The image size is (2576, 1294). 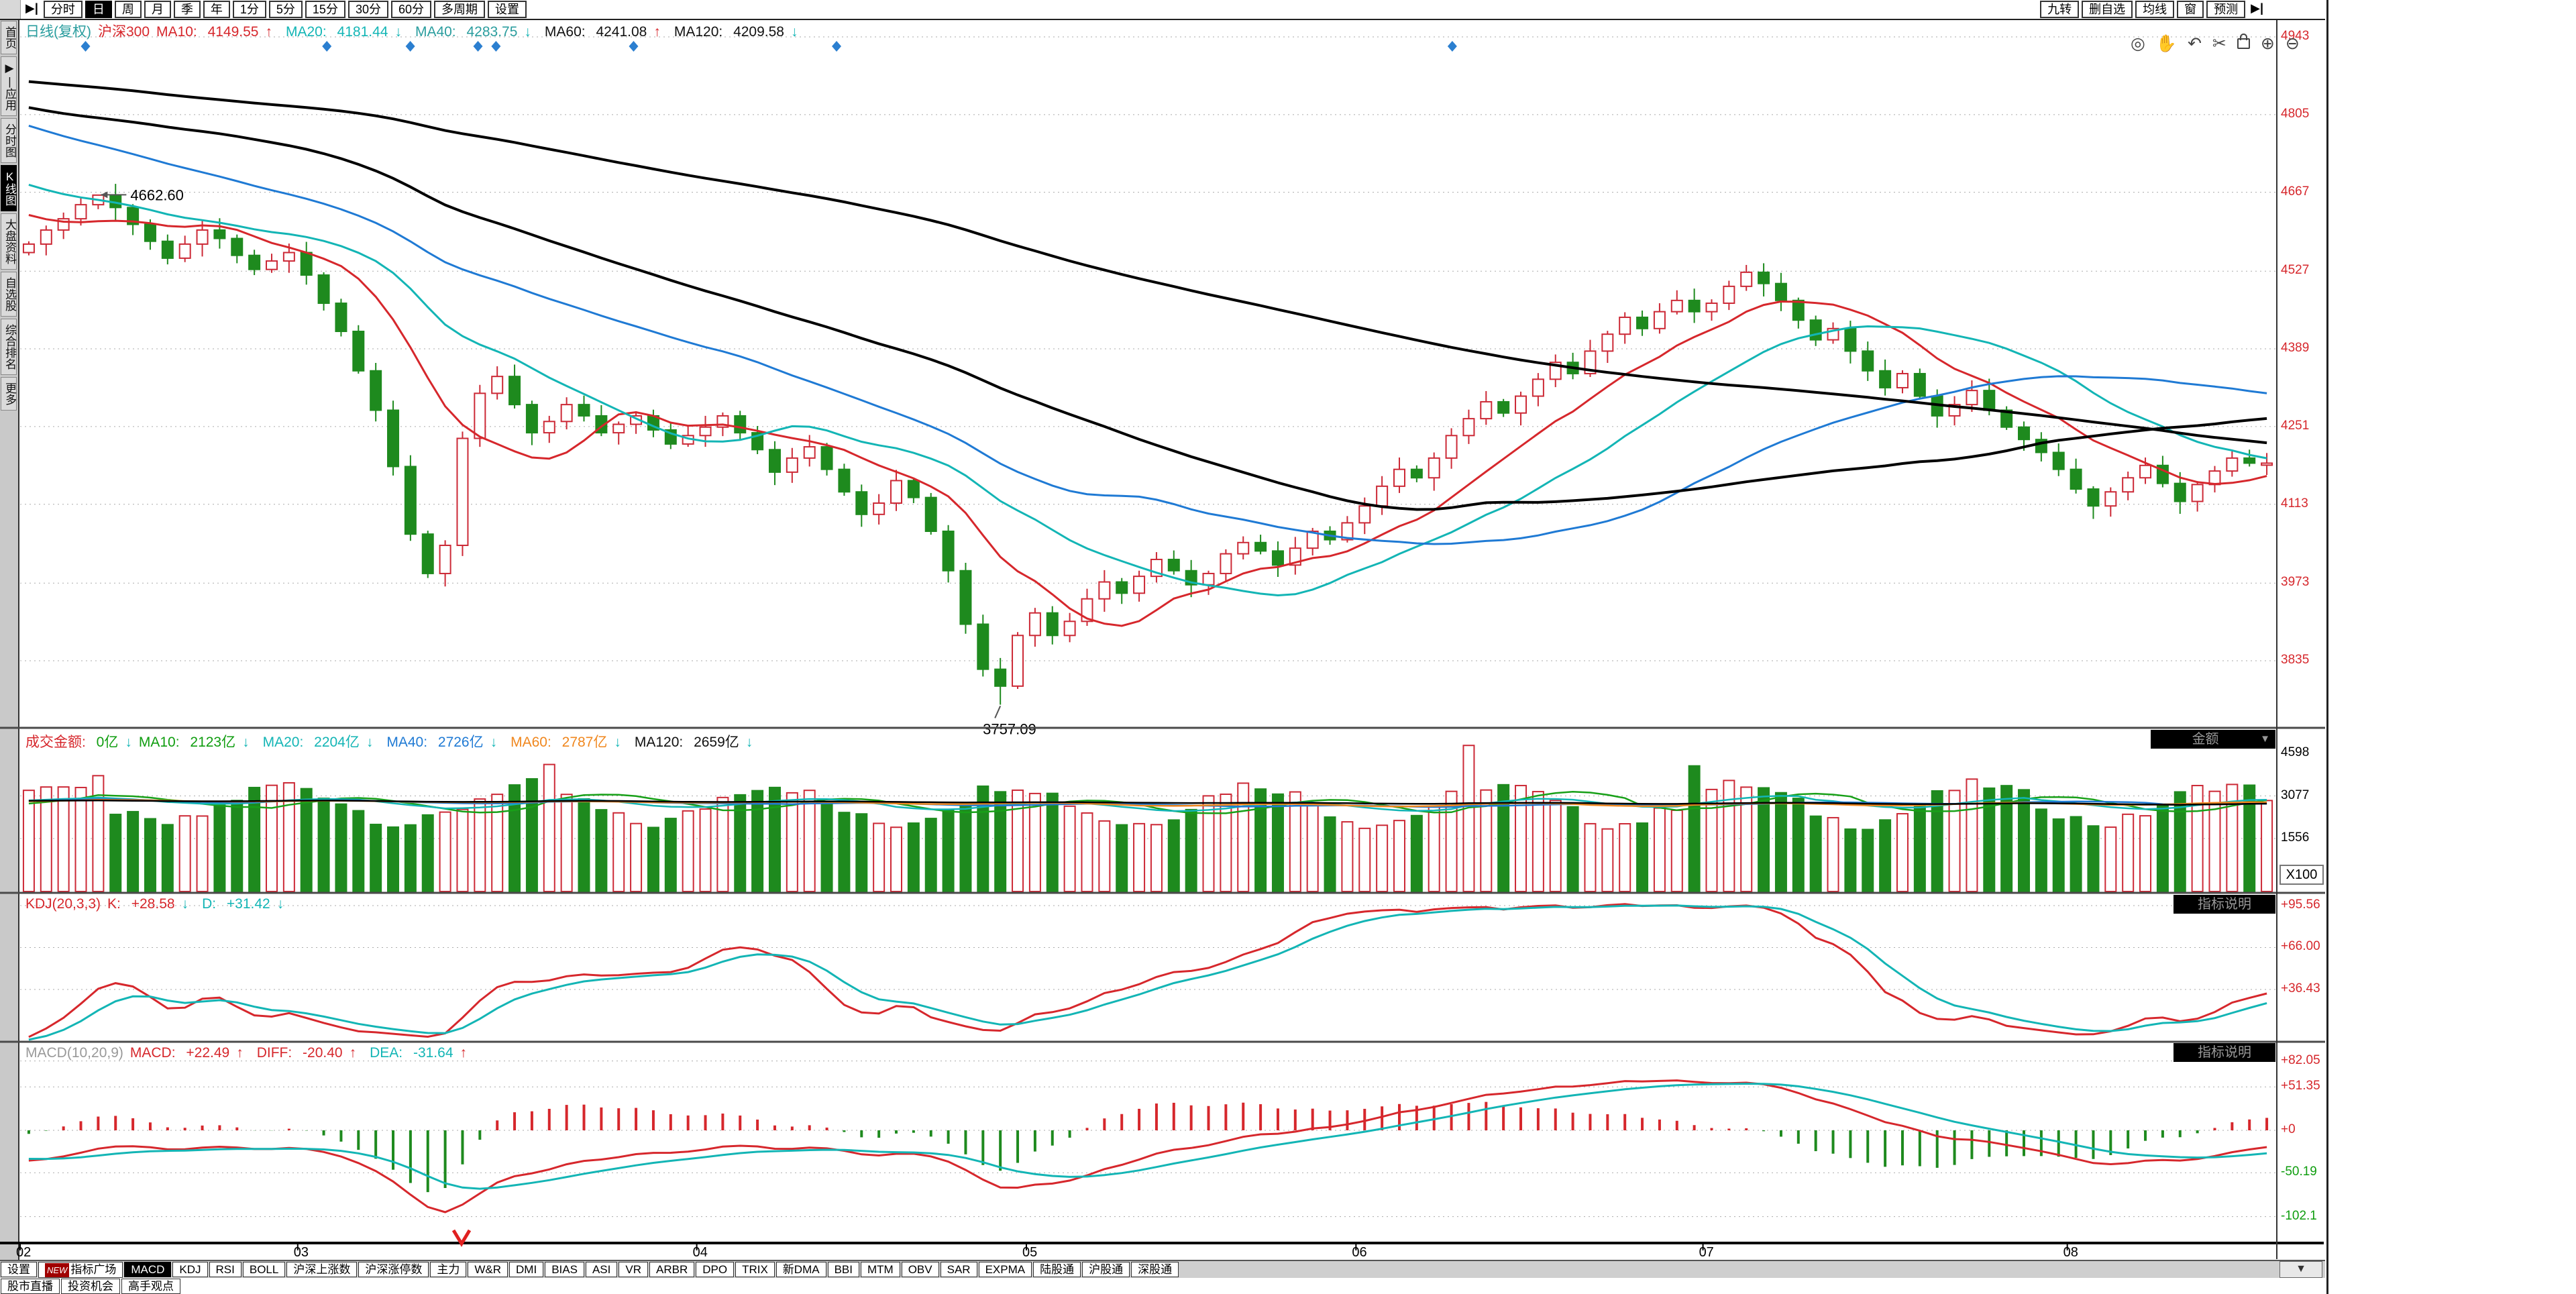 What do you see at coordinates (2257, 8) in the screenshot?
I see `jump-forward-icon-right: ▶|` at bounding box center [2257, 8].